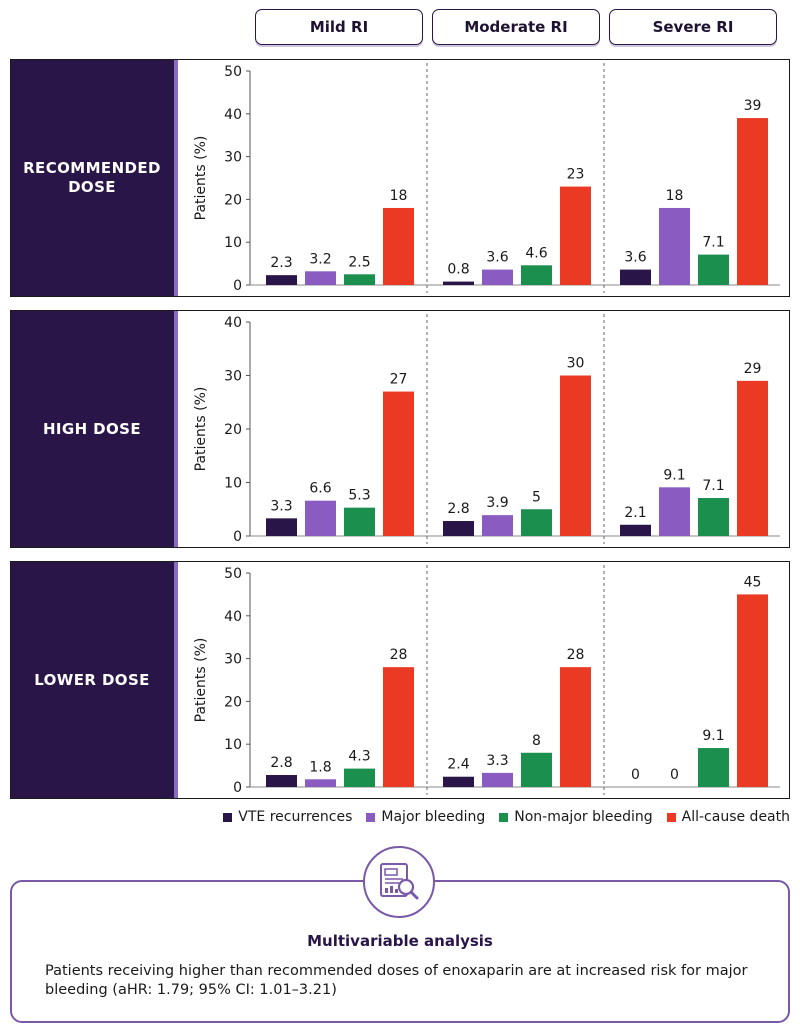 The height and width of the screenshot is (1034, 800). What do you see at coordinates (320, 489) in the screenshot?
I see `data-label-1-0-1: 6.6` at bounding box center [320, 489].